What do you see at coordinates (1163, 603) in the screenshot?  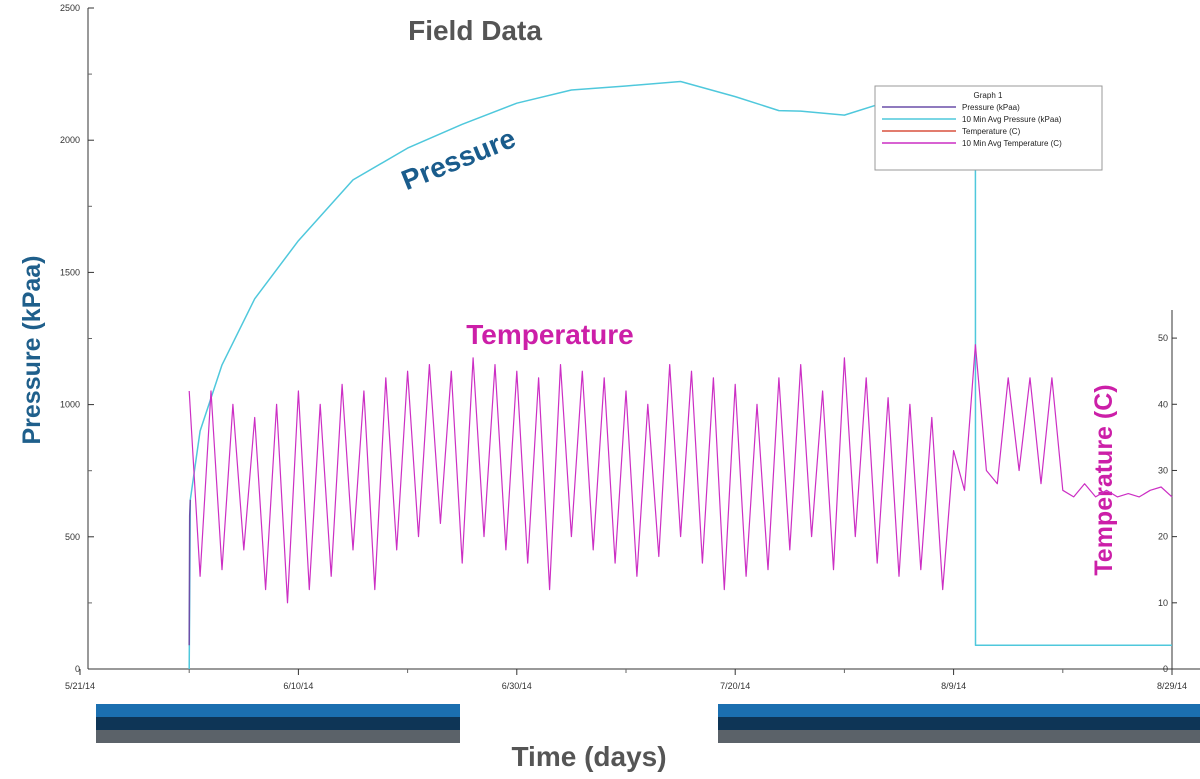 I see `y2-tick-label: 10` at bounding box center [1163, 603].